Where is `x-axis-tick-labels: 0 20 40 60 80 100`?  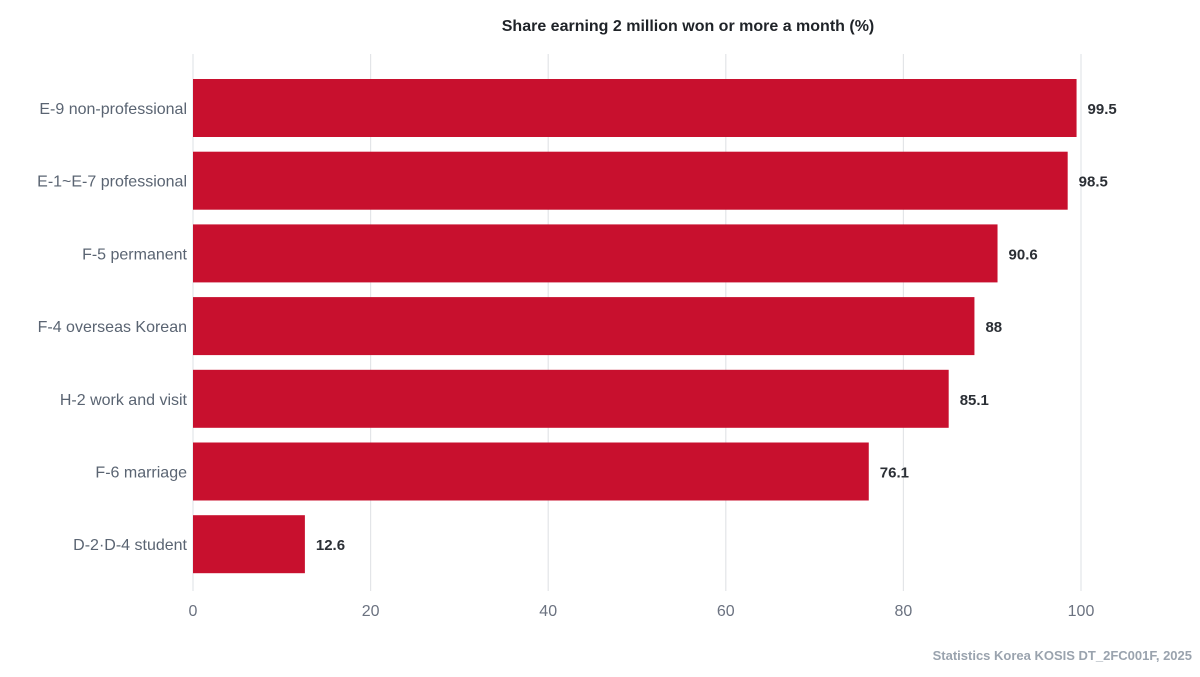
x-axis-tick-labels: 0 20 40 60 80 100 is located at coordinates (642, 611).